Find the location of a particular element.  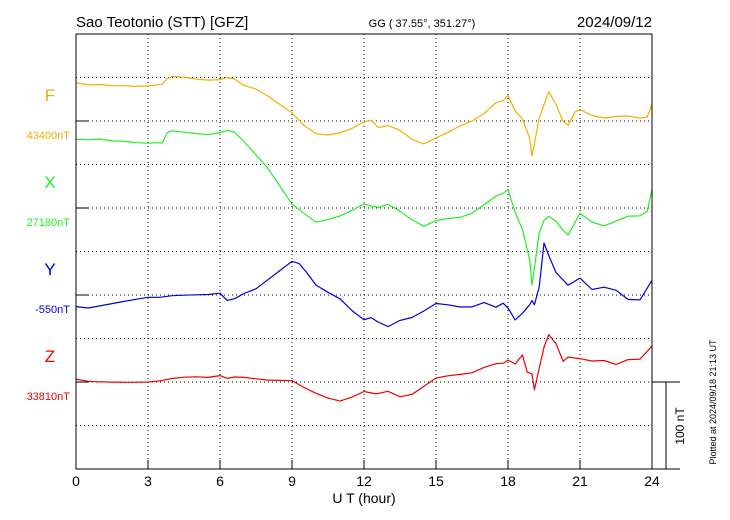

x-tick-label: 3 is located at coordinates (148, 481).